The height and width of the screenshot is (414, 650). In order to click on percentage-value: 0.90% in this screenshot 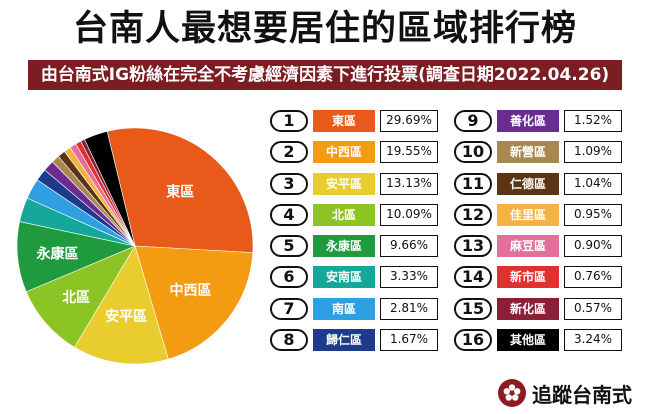, I will do `click(593, 246)`.